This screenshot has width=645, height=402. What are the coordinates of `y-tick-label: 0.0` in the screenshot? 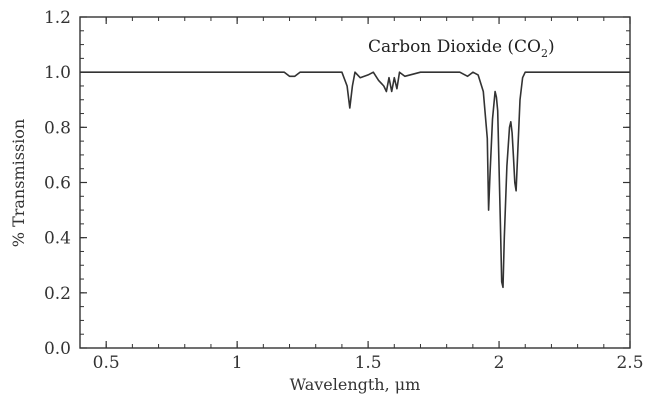 It's located at (57, 349).